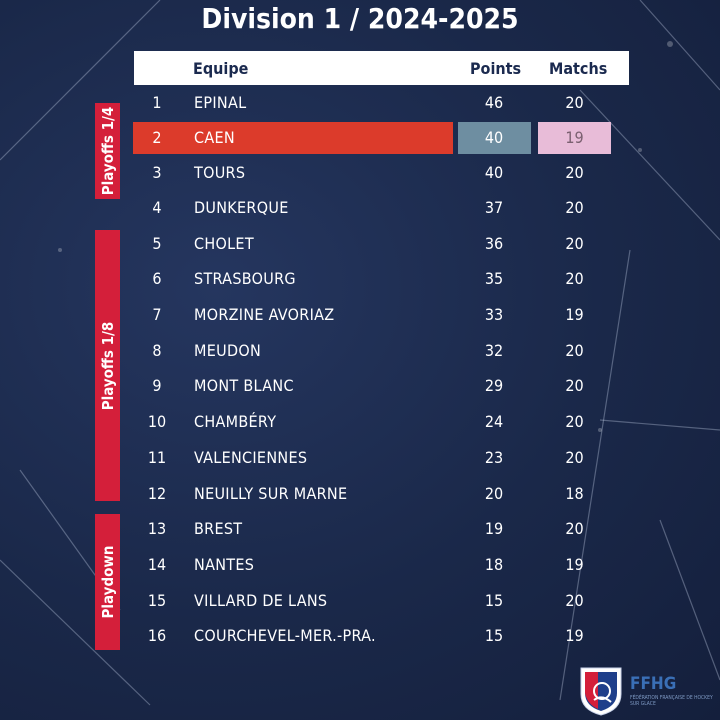  What do you see at coordinates (494, 278) in the screenshot?
I see `points-cell: 35` at bounding box center [494, 278].